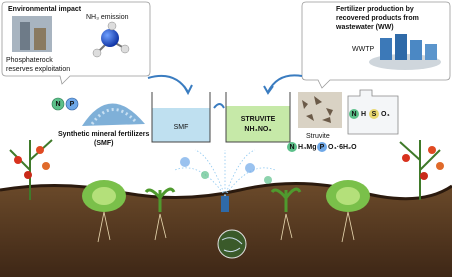  What do you see at coordinates (113, 114) in the screenshot?
I see `granules` at bounding box center [113, 114].